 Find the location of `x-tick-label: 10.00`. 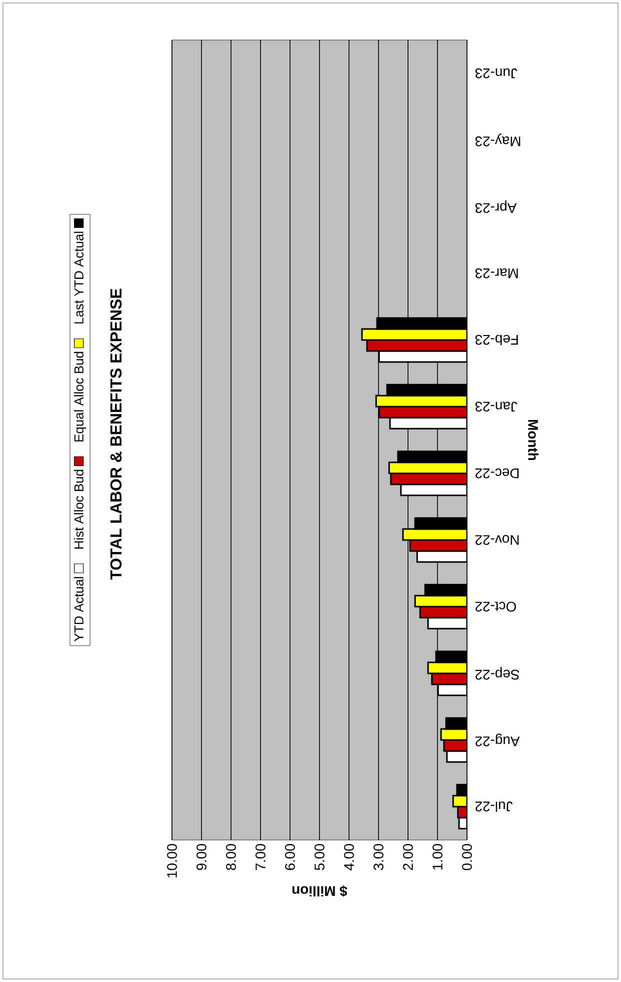

x-tick-label: 10.00 is located at coordinates (172, 861).